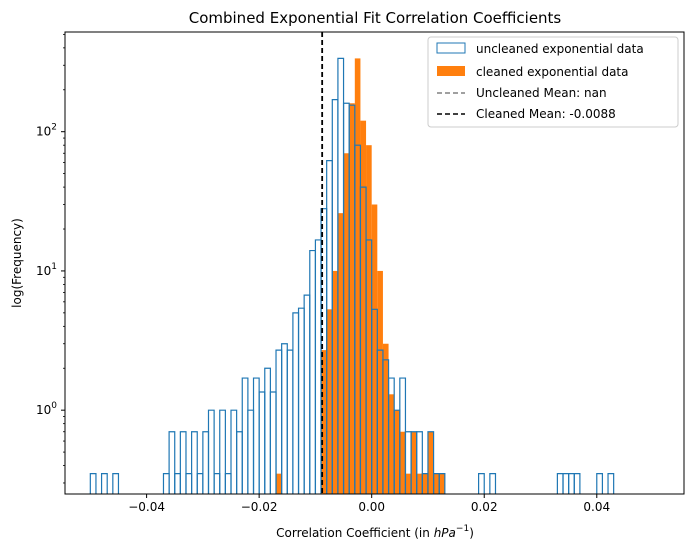 This screenshot has width=694, height=553. I want to click on x-axis-label-suffix: ), so click(471, 533).